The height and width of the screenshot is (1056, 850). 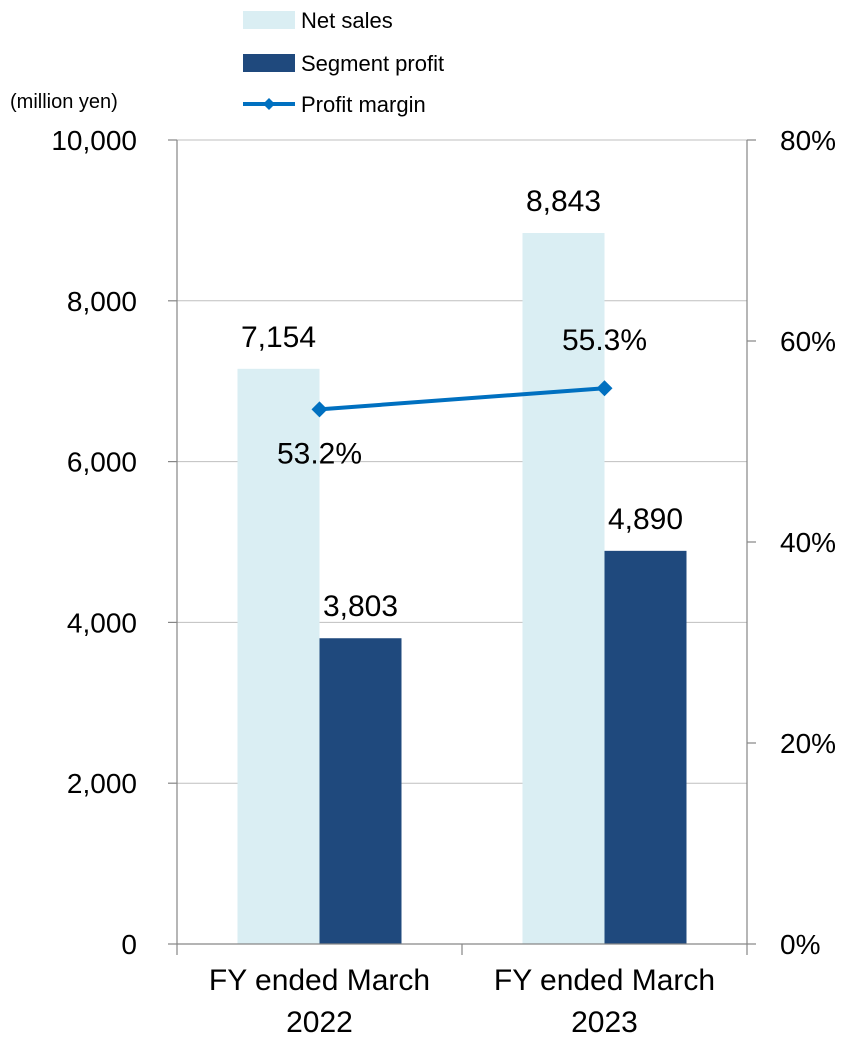 What do you see at coordinates (808, 140) in the screenshot?
I see `right-axis-tick-label: 80%` at bounding box center [808, 140].